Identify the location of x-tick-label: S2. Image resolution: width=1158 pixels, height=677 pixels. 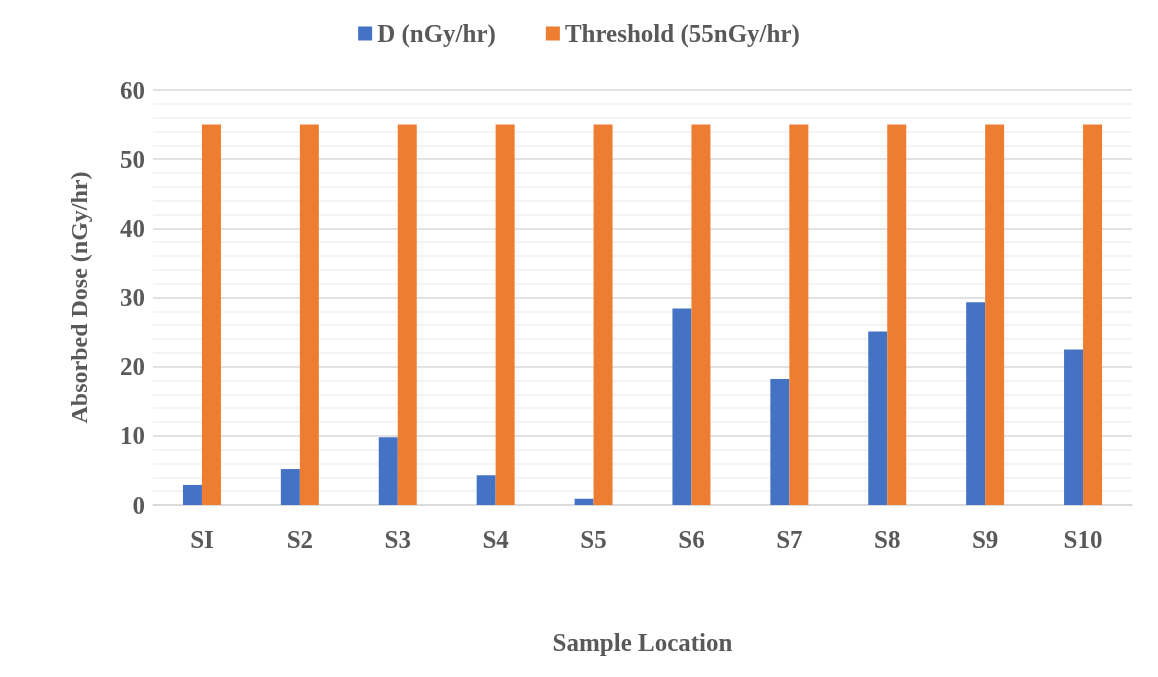
(300, 539).